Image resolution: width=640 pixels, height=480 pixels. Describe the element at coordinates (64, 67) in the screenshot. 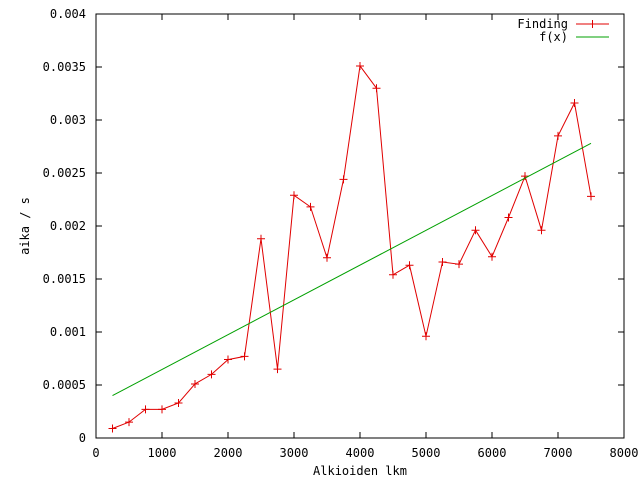

I see `y-tick-label: 0.0035` at that location.